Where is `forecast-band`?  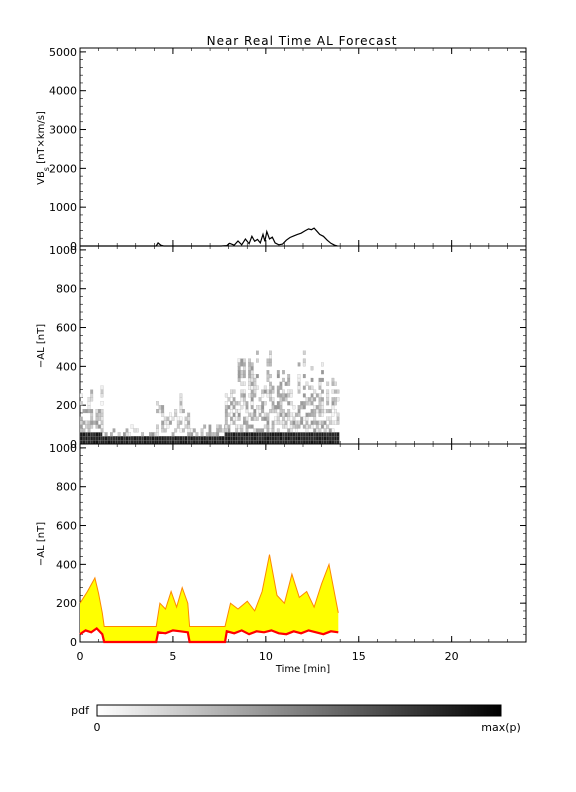
forecast-band is located at coordinates (209, 598).